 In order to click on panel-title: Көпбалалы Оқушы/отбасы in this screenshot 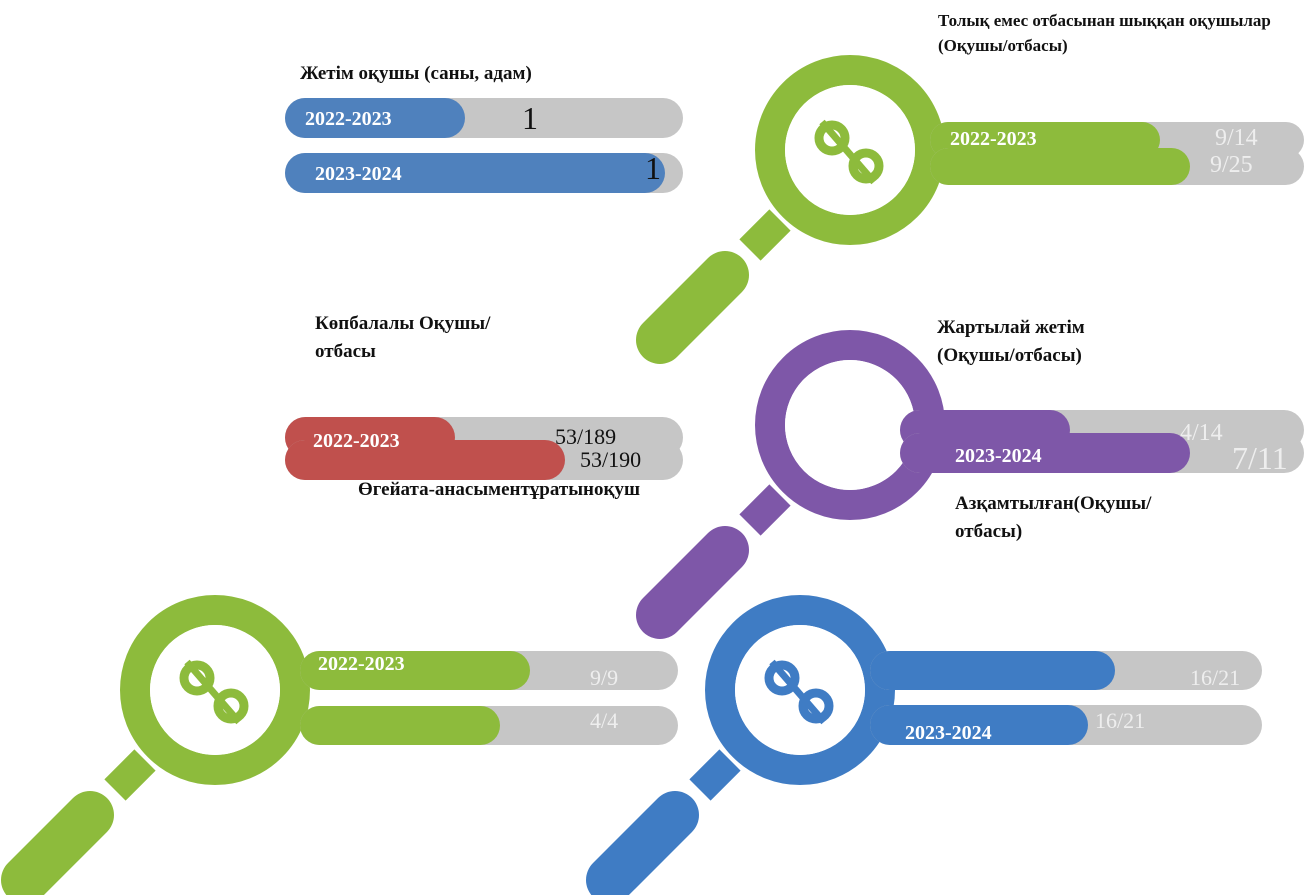, I will do `click(403, 337)`.